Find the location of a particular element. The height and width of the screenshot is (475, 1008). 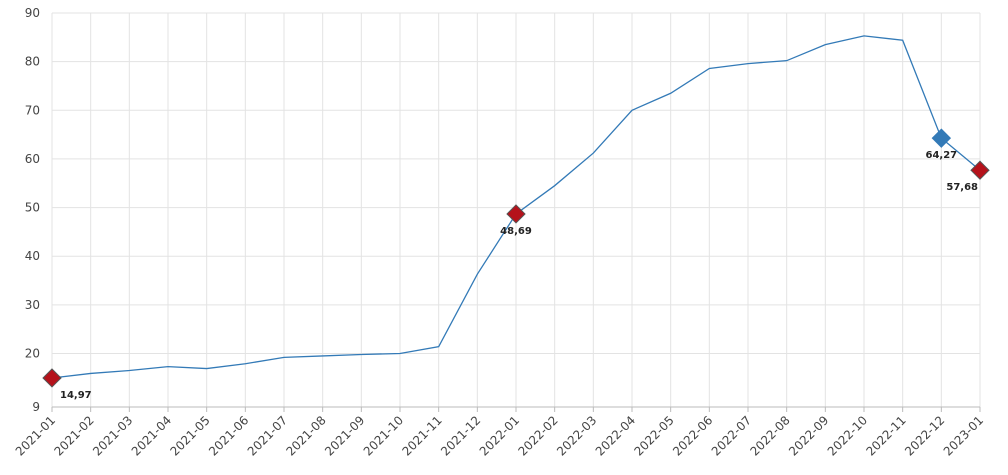

x-tick-label: 2022-01 is located at coordinates (499, 435).